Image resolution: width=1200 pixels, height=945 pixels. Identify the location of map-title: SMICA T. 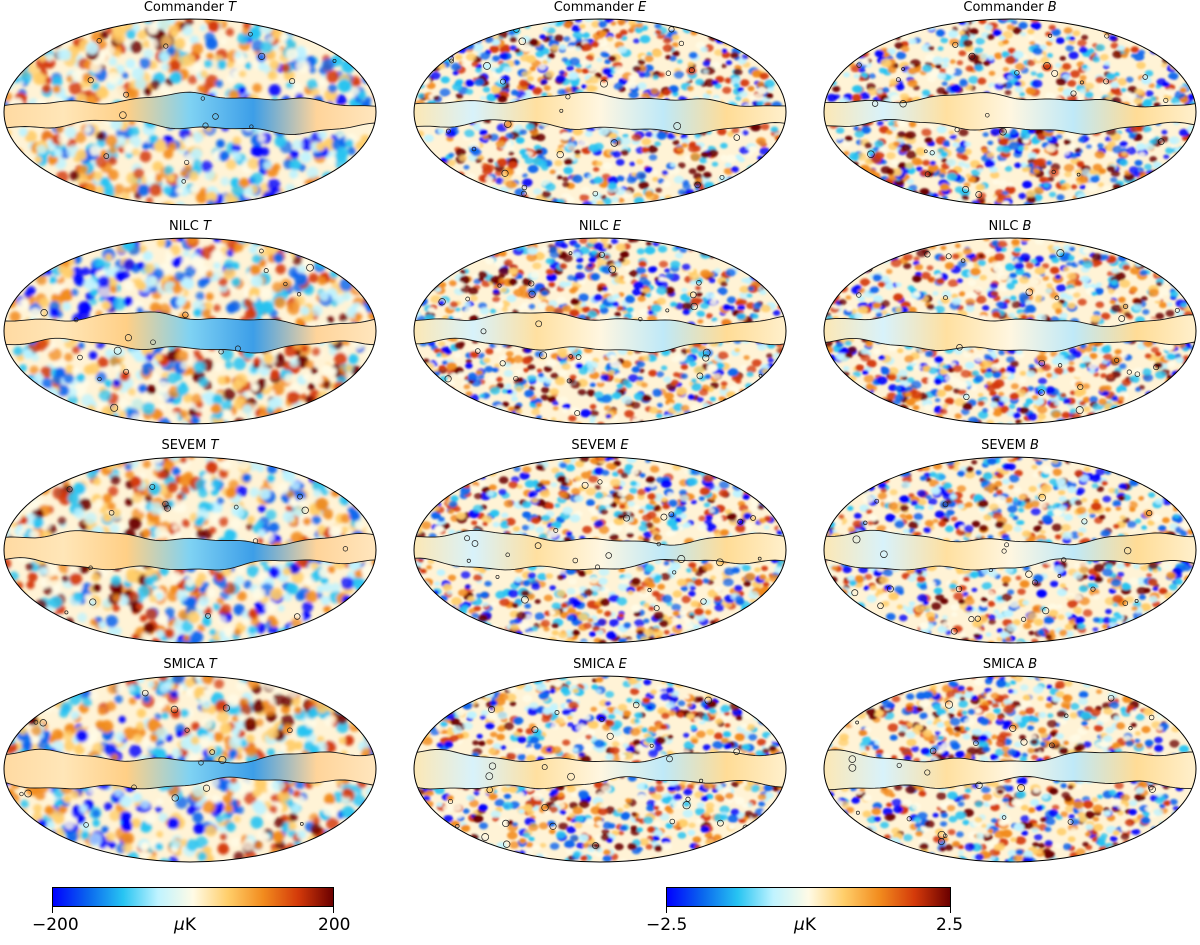
(190, 664).